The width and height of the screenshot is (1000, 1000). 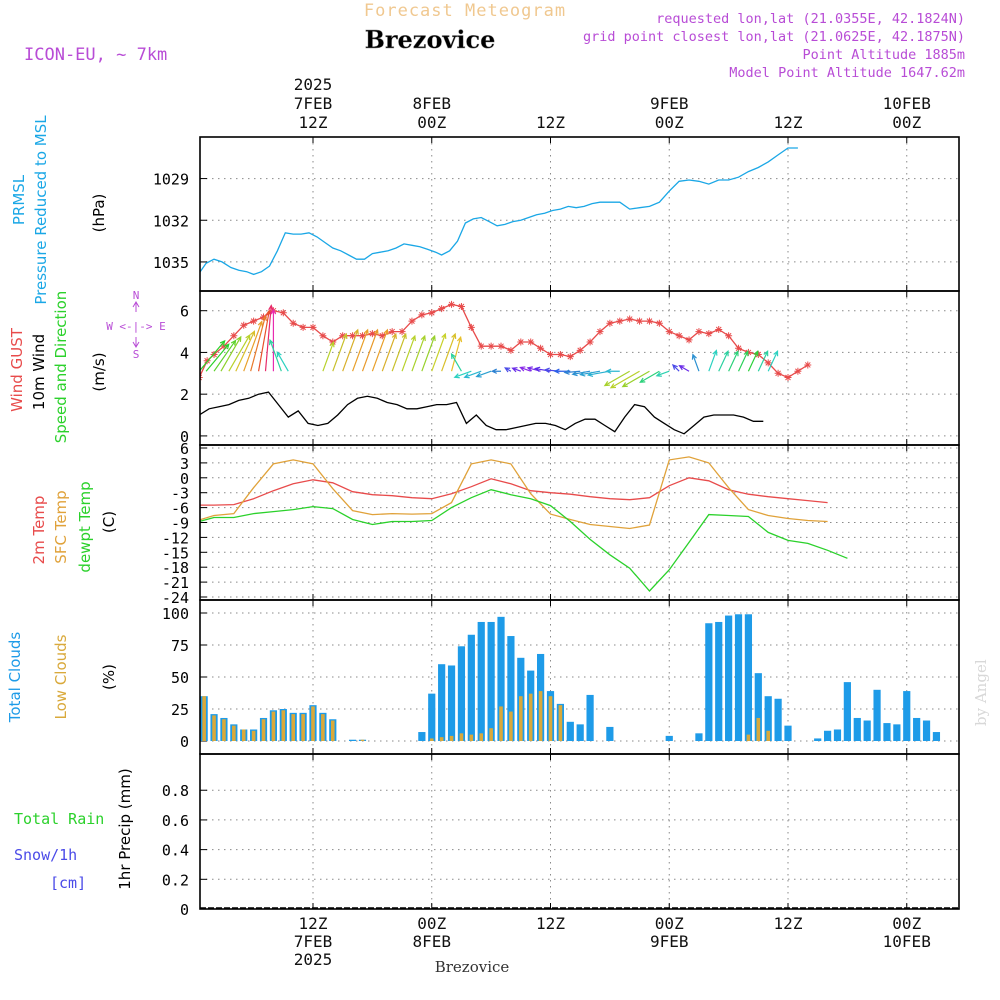 What do you see at coordinates (524, 540) in the screenshot?
I see `series-line-dewpt` at bounding box center [524, 540].